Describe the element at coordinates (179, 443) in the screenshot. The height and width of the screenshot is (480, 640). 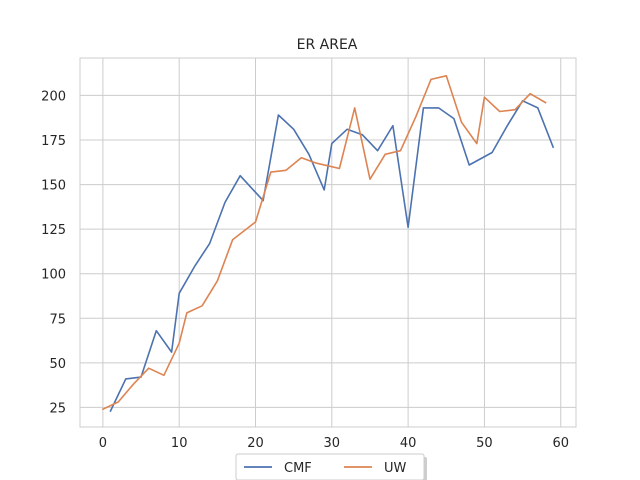
I see `x-tick-label: 10` at that location.